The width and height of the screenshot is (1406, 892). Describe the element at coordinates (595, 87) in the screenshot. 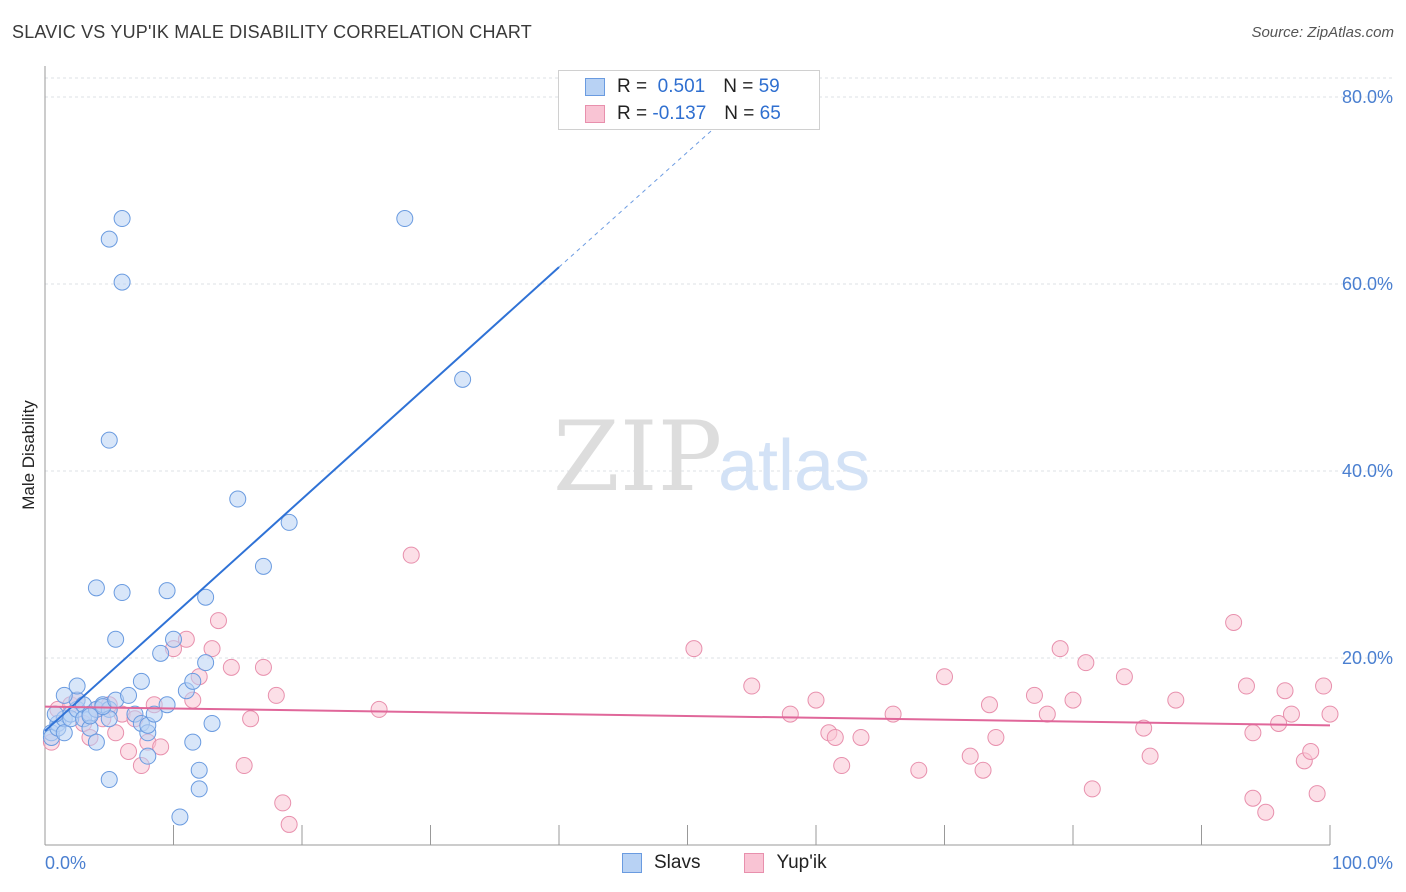

I see `slavs-swatch` at that location.